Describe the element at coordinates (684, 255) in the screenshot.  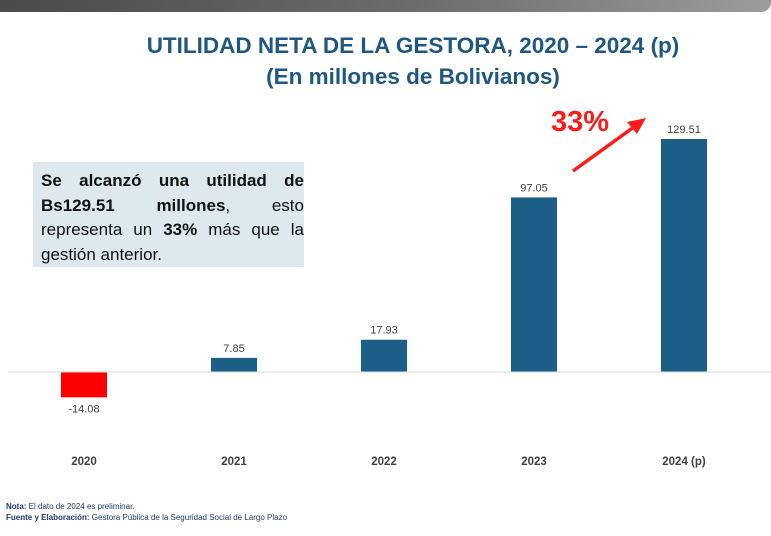
I see `bar-2024-p` at that location.